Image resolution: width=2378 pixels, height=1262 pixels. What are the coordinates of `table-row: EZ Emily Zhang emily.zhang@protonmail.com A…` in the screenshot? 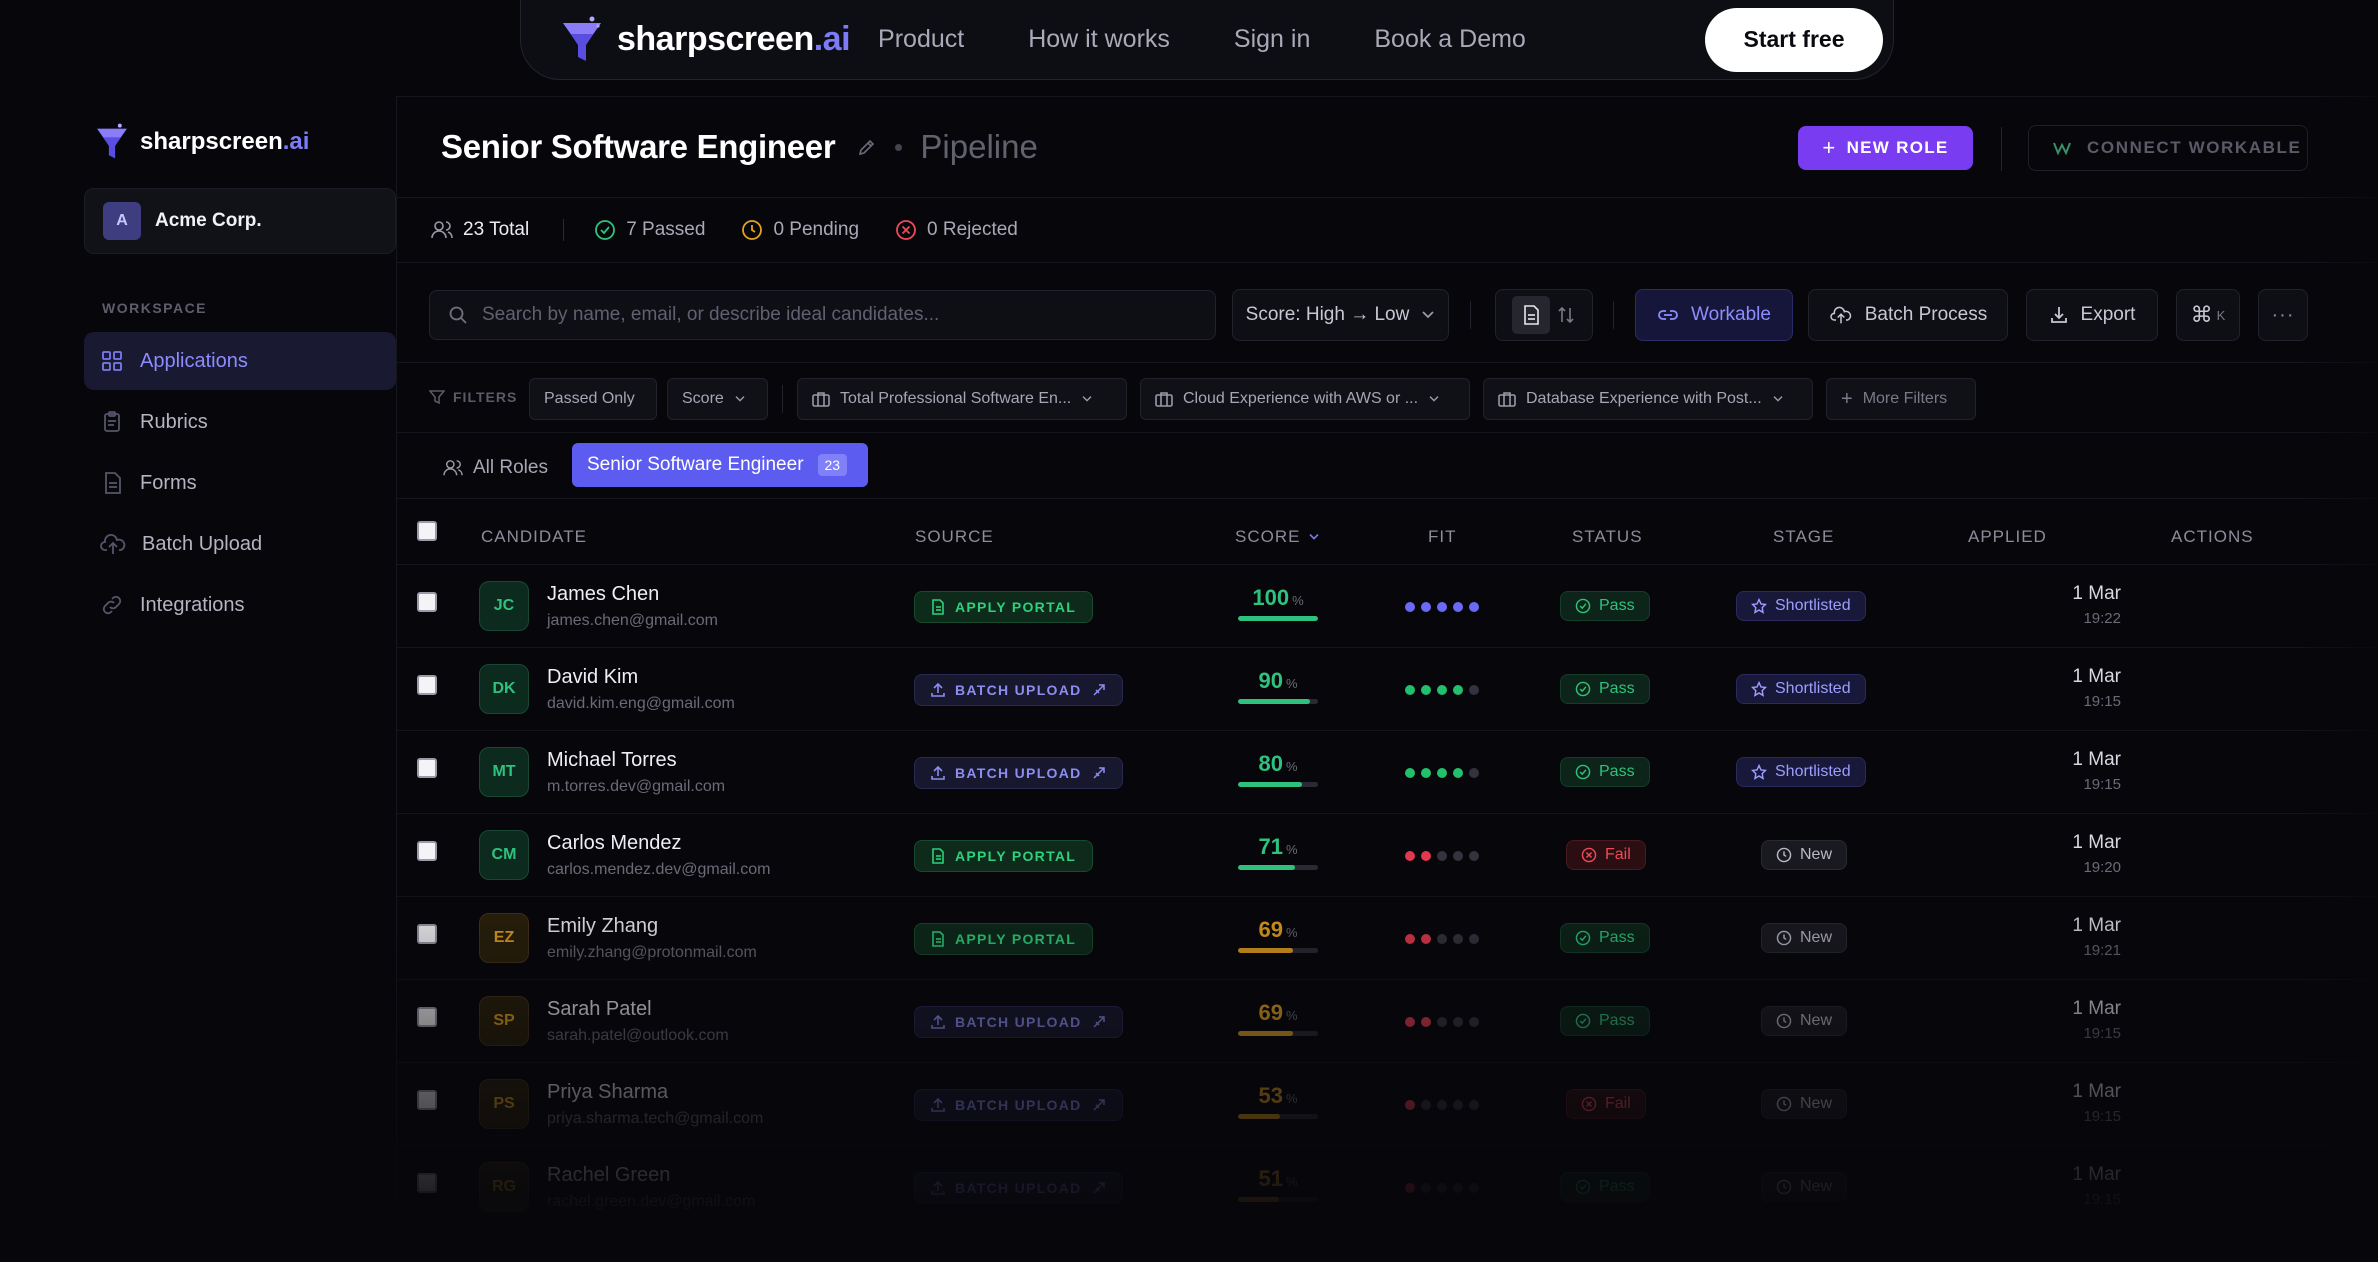 It's located at (1387, 938).